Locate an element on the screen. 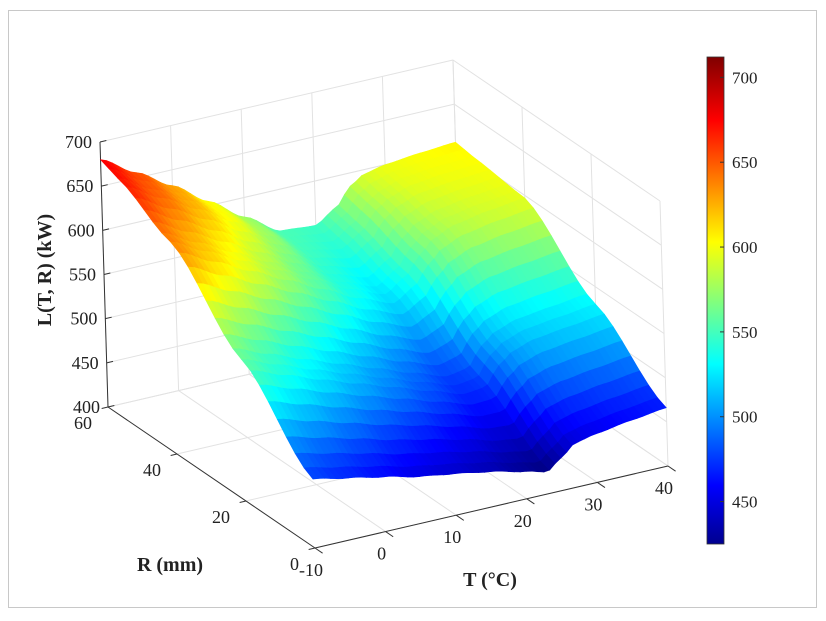 The height and width of the screenshot is (621, 826). colorbar-gradient is located at coordinates (715, 300).